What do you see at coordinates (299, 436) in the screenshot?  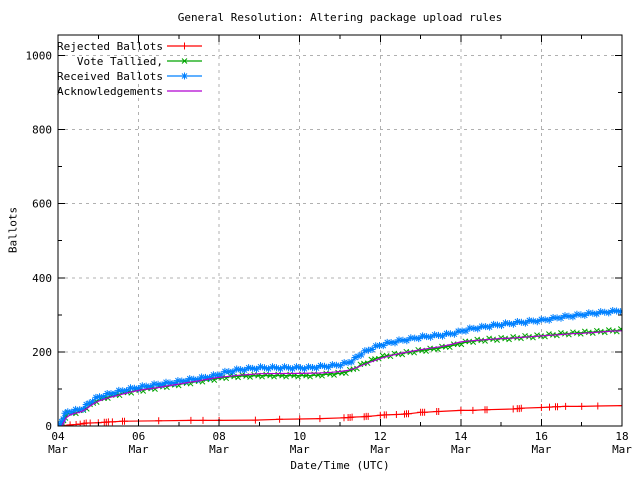 I see `x-tick-label-day: 10` at bounding box center [299, 436].